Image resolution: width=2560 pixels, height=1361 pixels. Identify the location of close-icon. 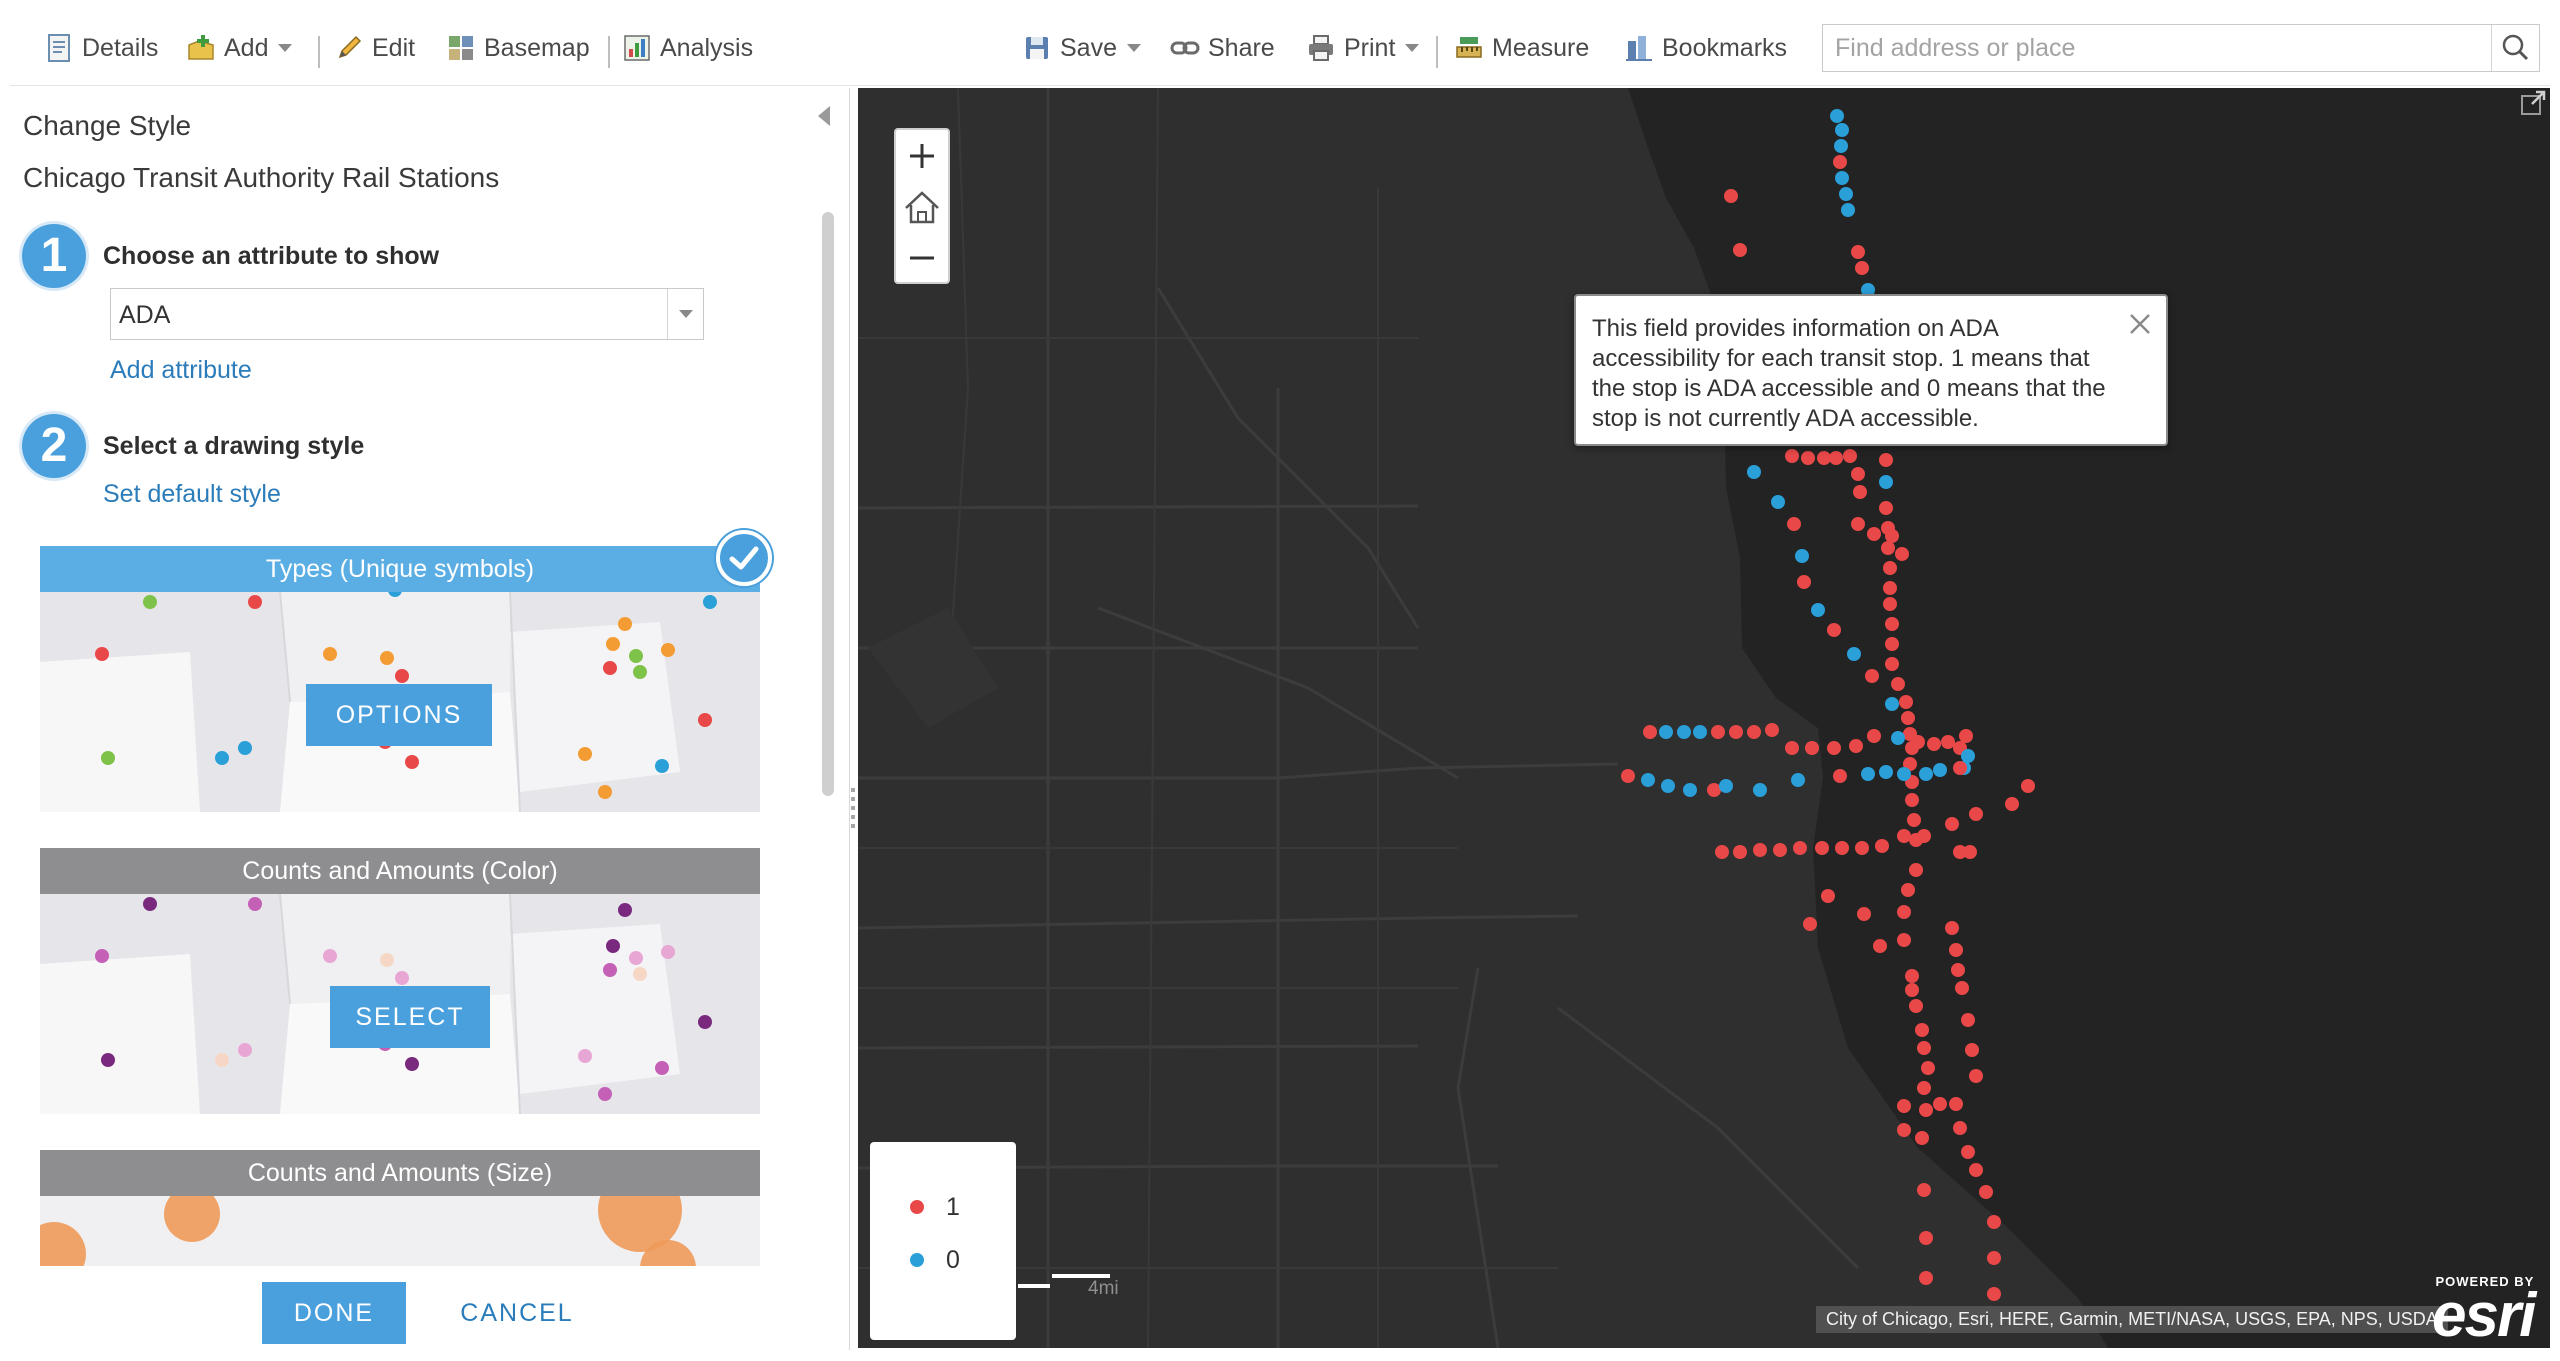
(2140, 324).